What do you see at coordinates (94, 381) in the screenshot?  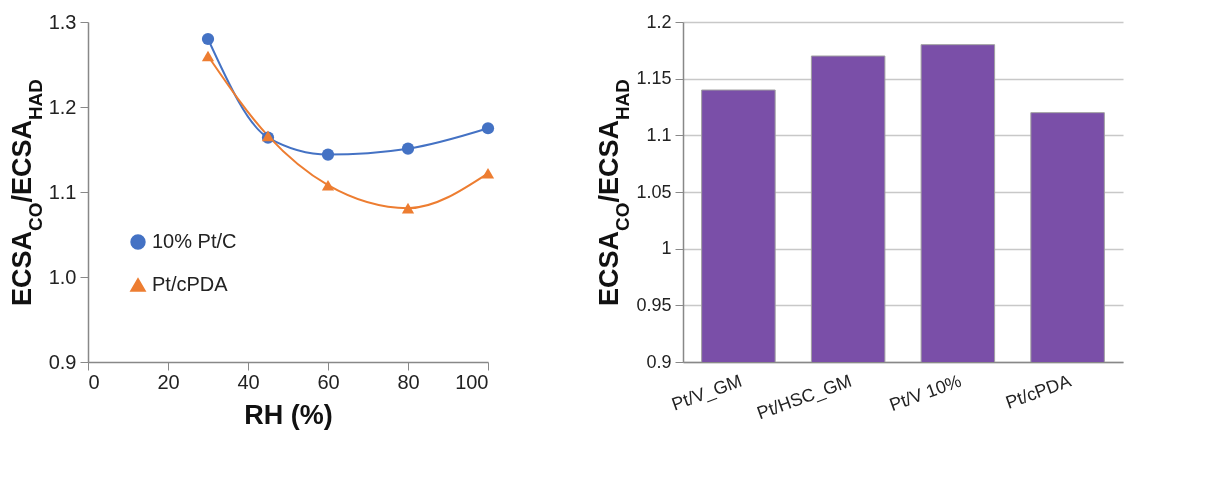 I see `x-tick-label: 0` at bounding box center [94, 381].